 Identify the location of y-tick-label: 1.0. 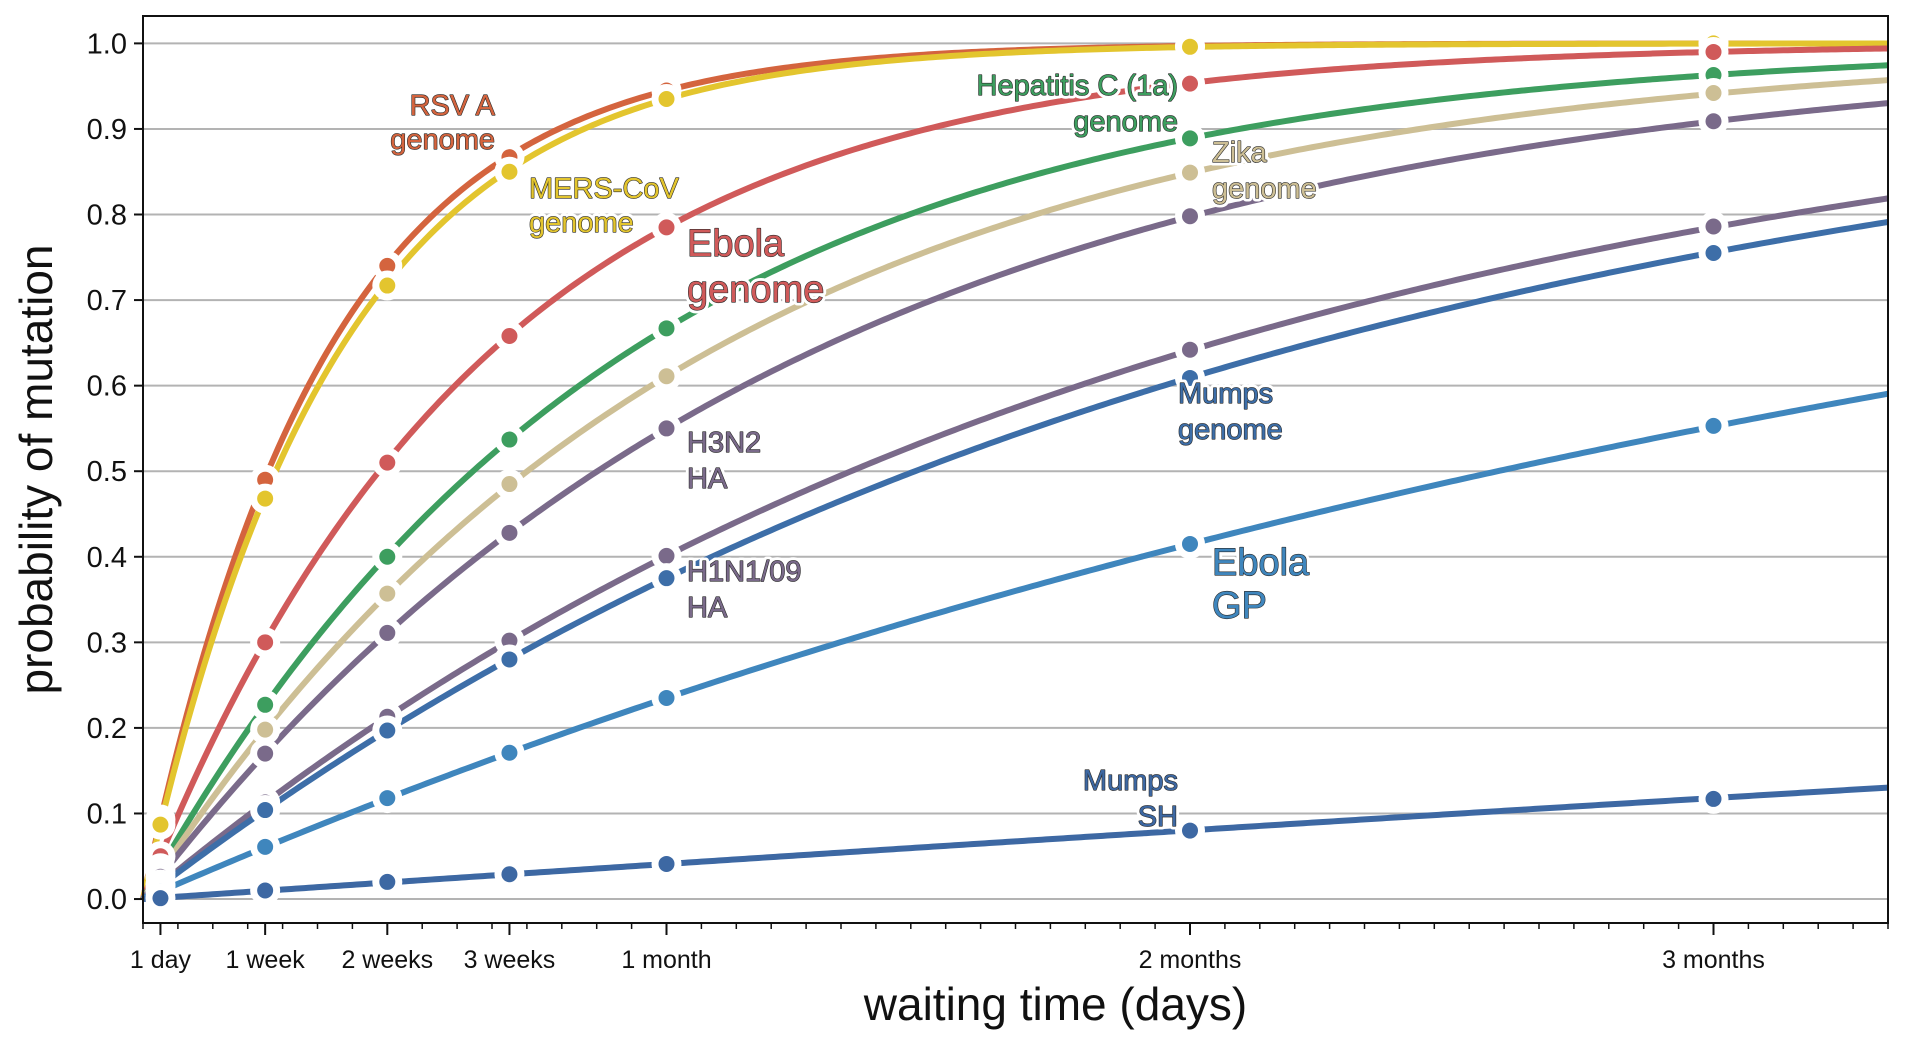
(107, 44).